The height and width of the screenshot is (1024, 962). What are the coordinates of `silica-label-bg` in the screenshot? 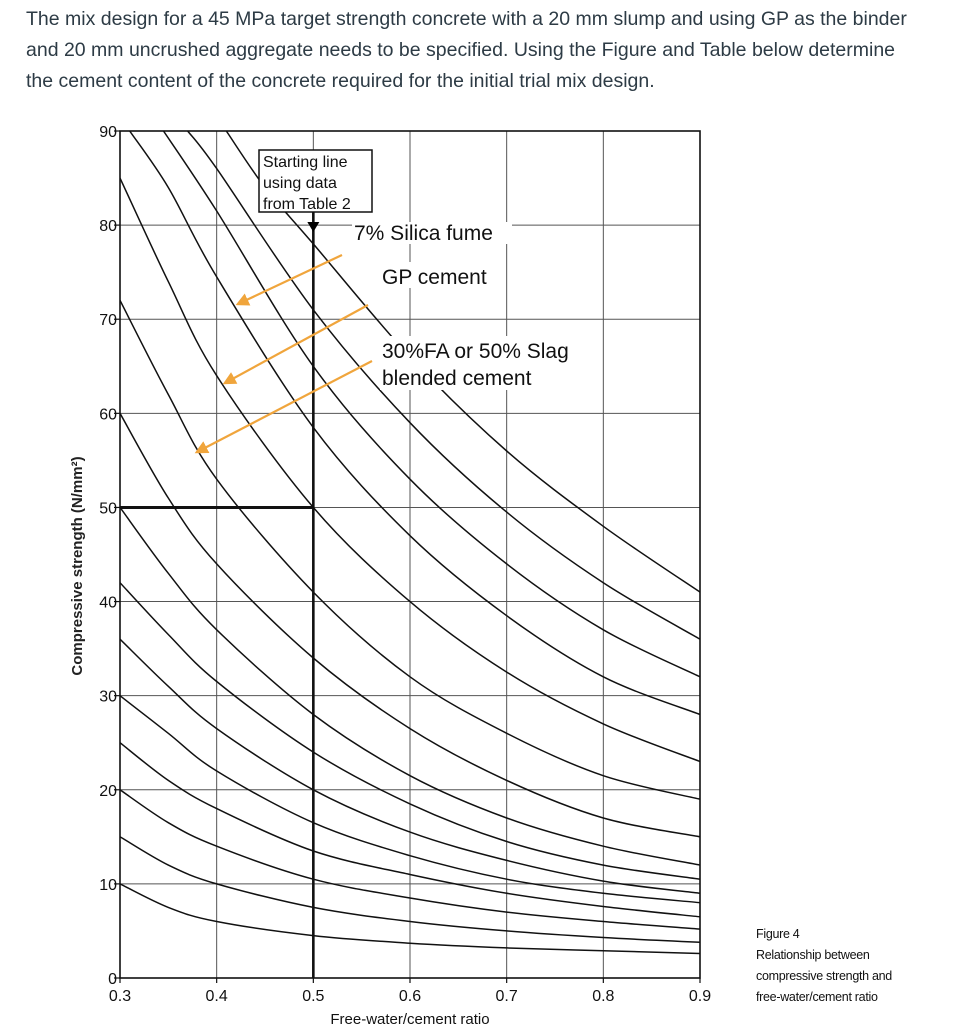 It's located at (432, 233).